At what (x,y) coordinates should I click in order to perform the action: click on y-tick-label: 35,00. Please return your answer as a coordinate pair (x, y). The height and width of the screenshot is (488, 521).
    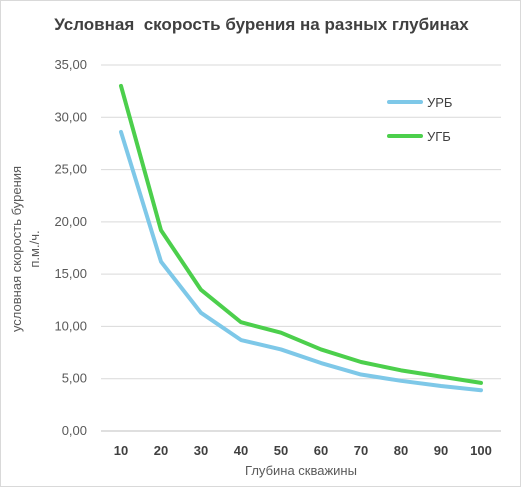
    Looking at the image, I should click on (70, 64).